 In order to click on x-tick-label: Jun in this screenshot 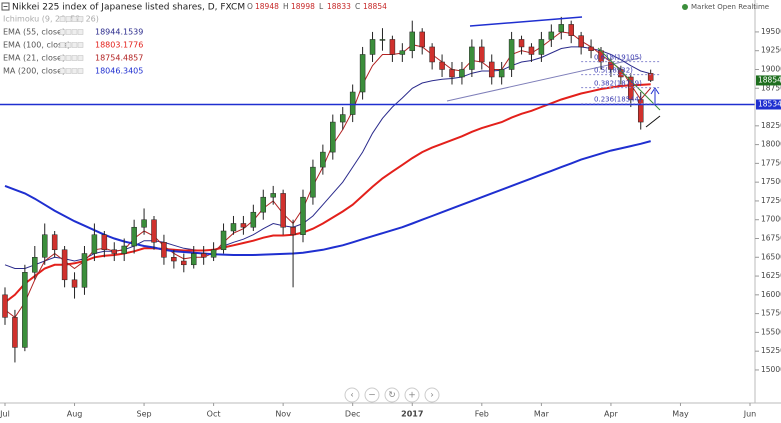, I will do `click(750, 414)`.